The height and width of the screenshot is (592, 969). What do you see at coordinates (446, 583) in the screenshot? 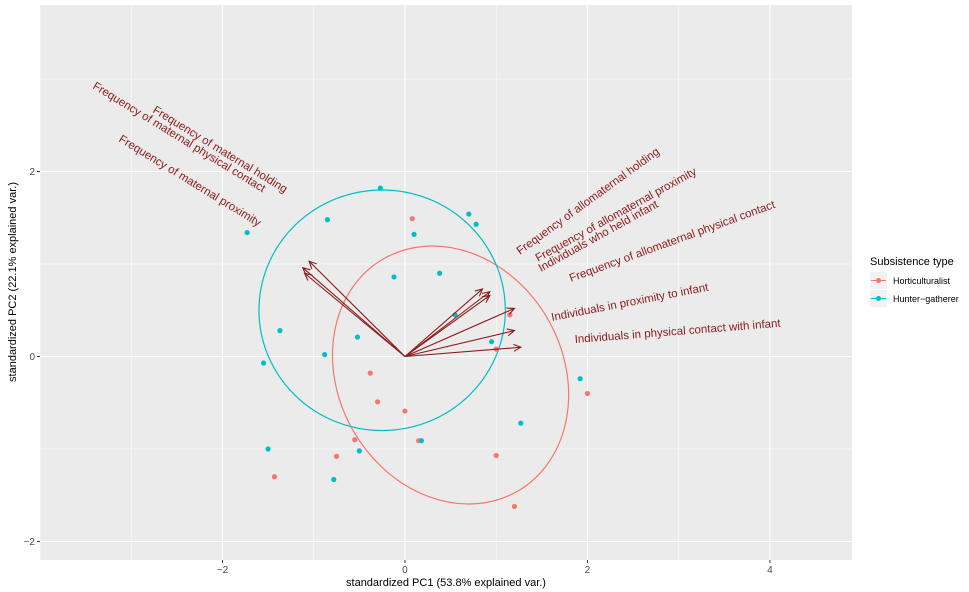
I see `x-axis-title: standardized PC1 (53.8% explained var.)` at bounding box center [446, 583].